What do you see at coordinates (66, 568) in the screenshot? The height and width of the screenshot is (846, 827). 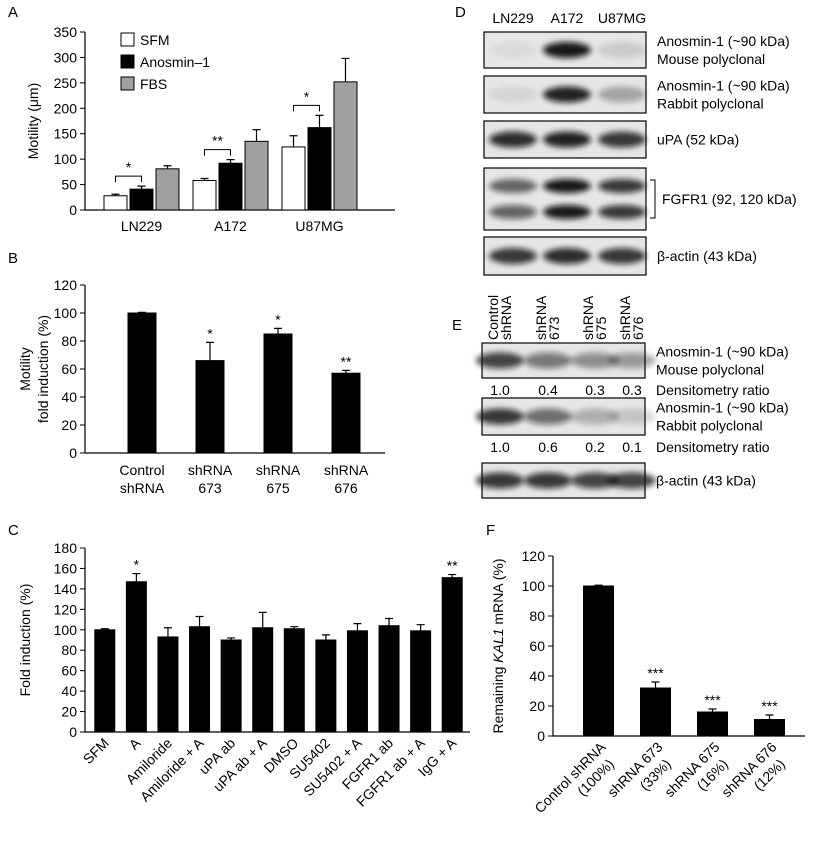 I see `y-tick-label: 160` at bounding box center [66, 568].